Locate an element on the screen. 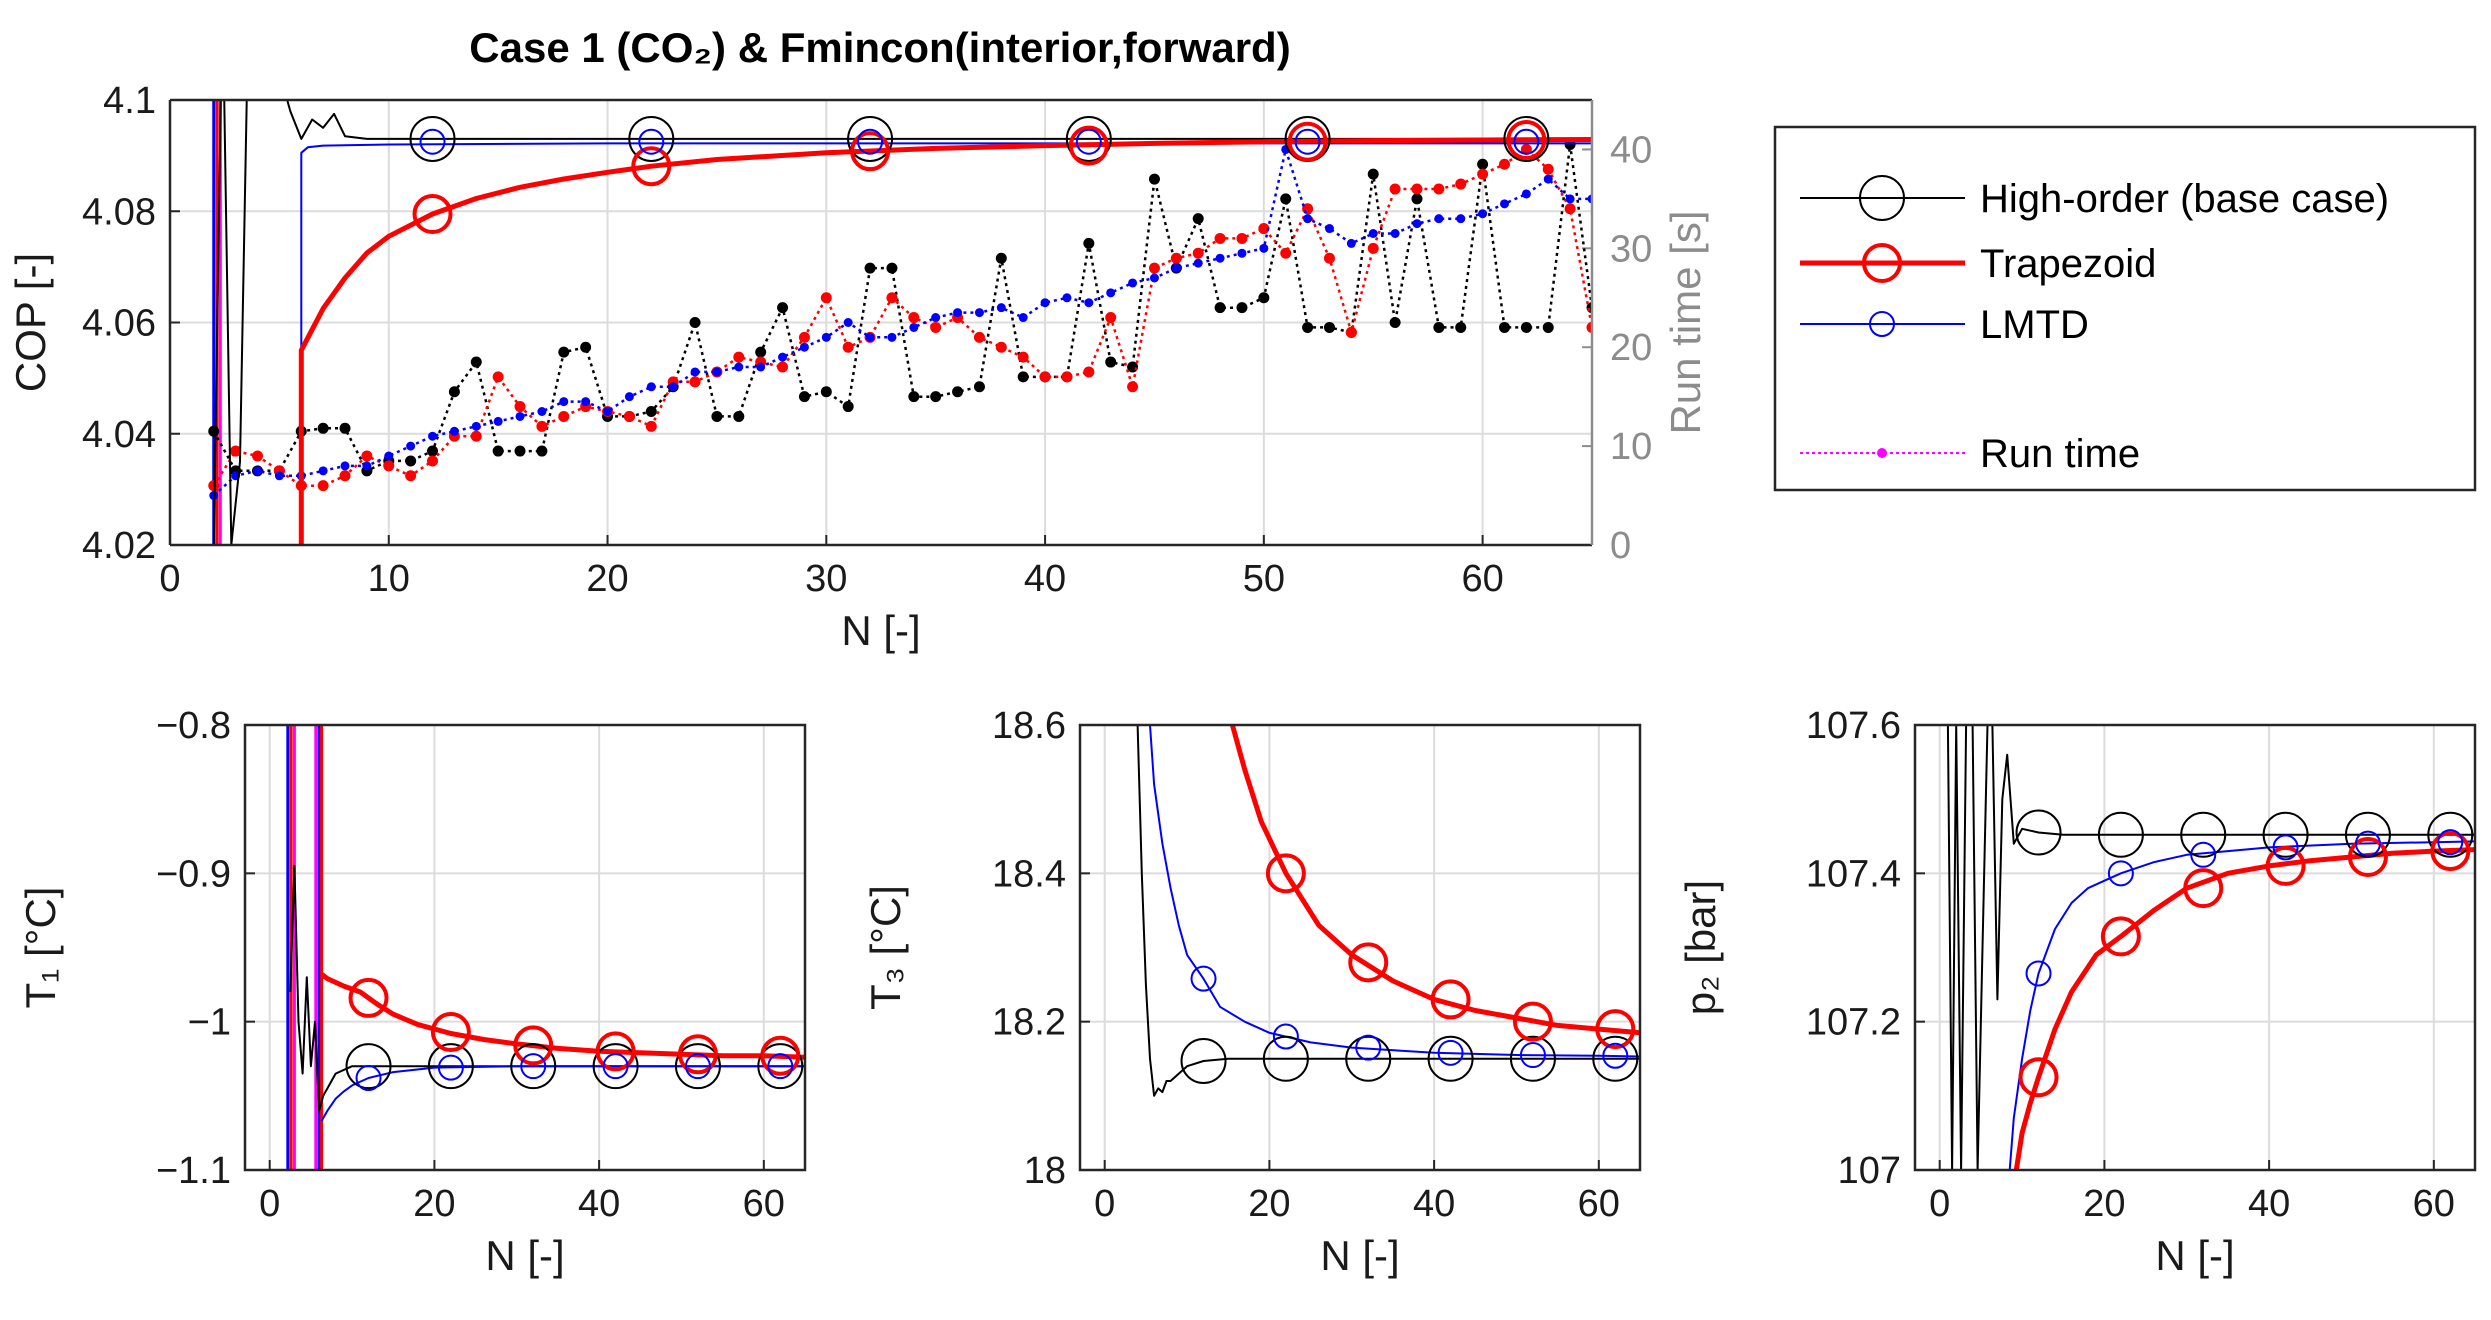  cop-y2tick-label: 40 is located at coordinates (1631, 150).